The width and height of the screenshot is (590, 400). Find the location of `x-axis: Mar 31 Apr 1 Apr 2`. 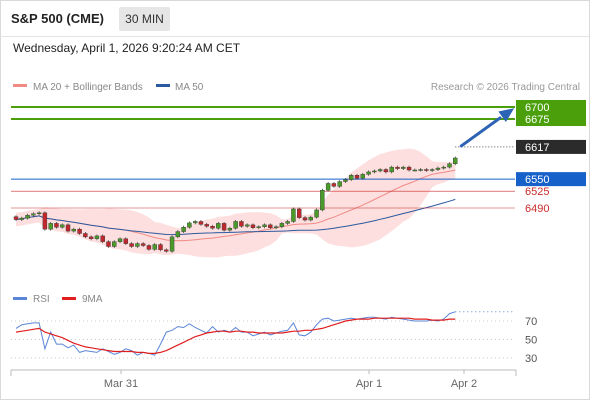

x-axis: Mar 31 Apr 1 Apr 2 is located at coordinates (263, 379).